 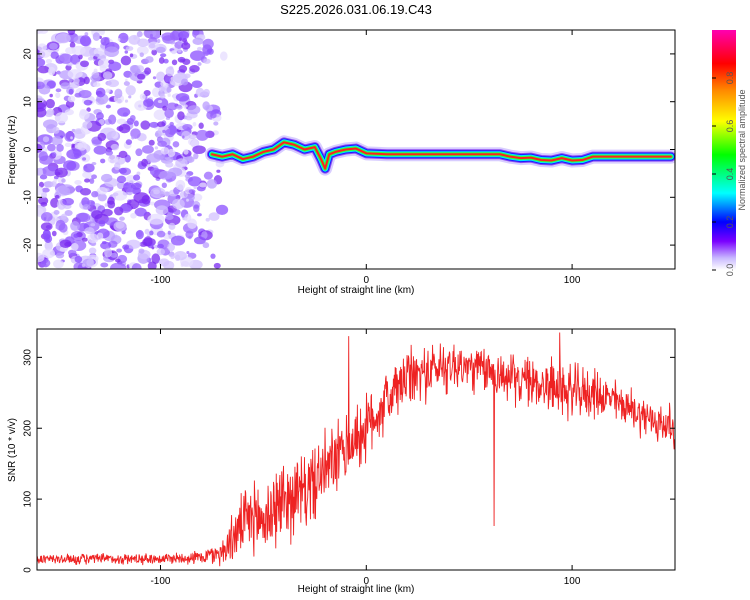 I want to click on x-tick-label: -100, so click(x=160, y=581).